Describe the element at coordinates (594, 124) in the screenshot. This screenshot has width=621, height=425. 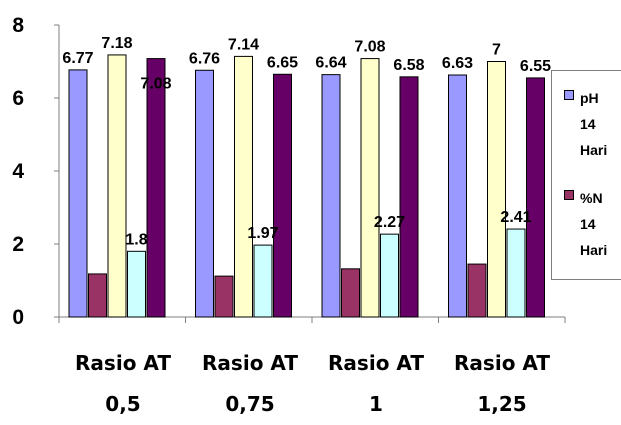
I see `legend-label-ph: pH 14 Hari` at that location.